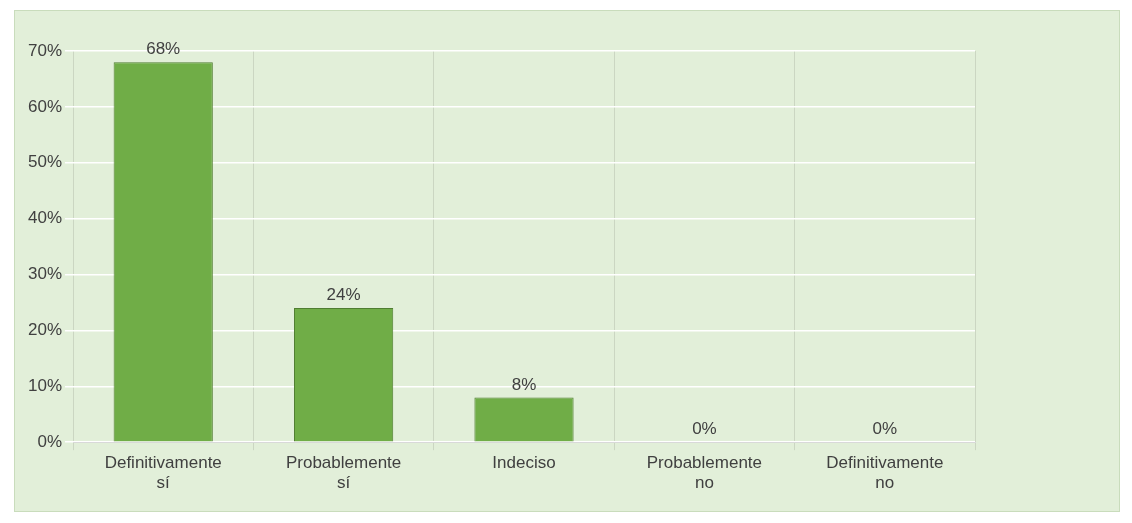 The image size is (1132, 523). What do you see at coordinates (45, 50) in the screenshot?
I see `y-tick-label: 70%` at bounding box center [45, 50].